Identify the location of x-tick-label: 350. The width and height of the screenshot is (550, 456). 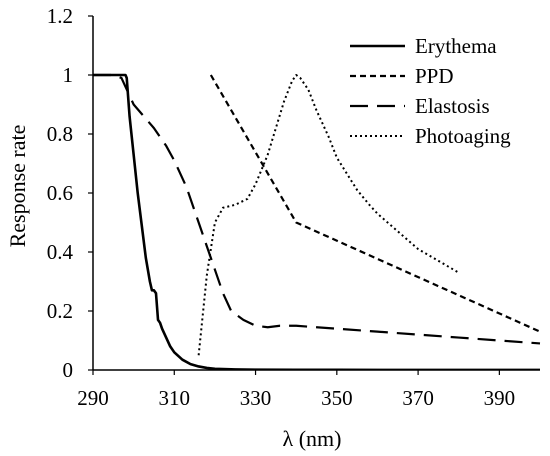
(337, 398).